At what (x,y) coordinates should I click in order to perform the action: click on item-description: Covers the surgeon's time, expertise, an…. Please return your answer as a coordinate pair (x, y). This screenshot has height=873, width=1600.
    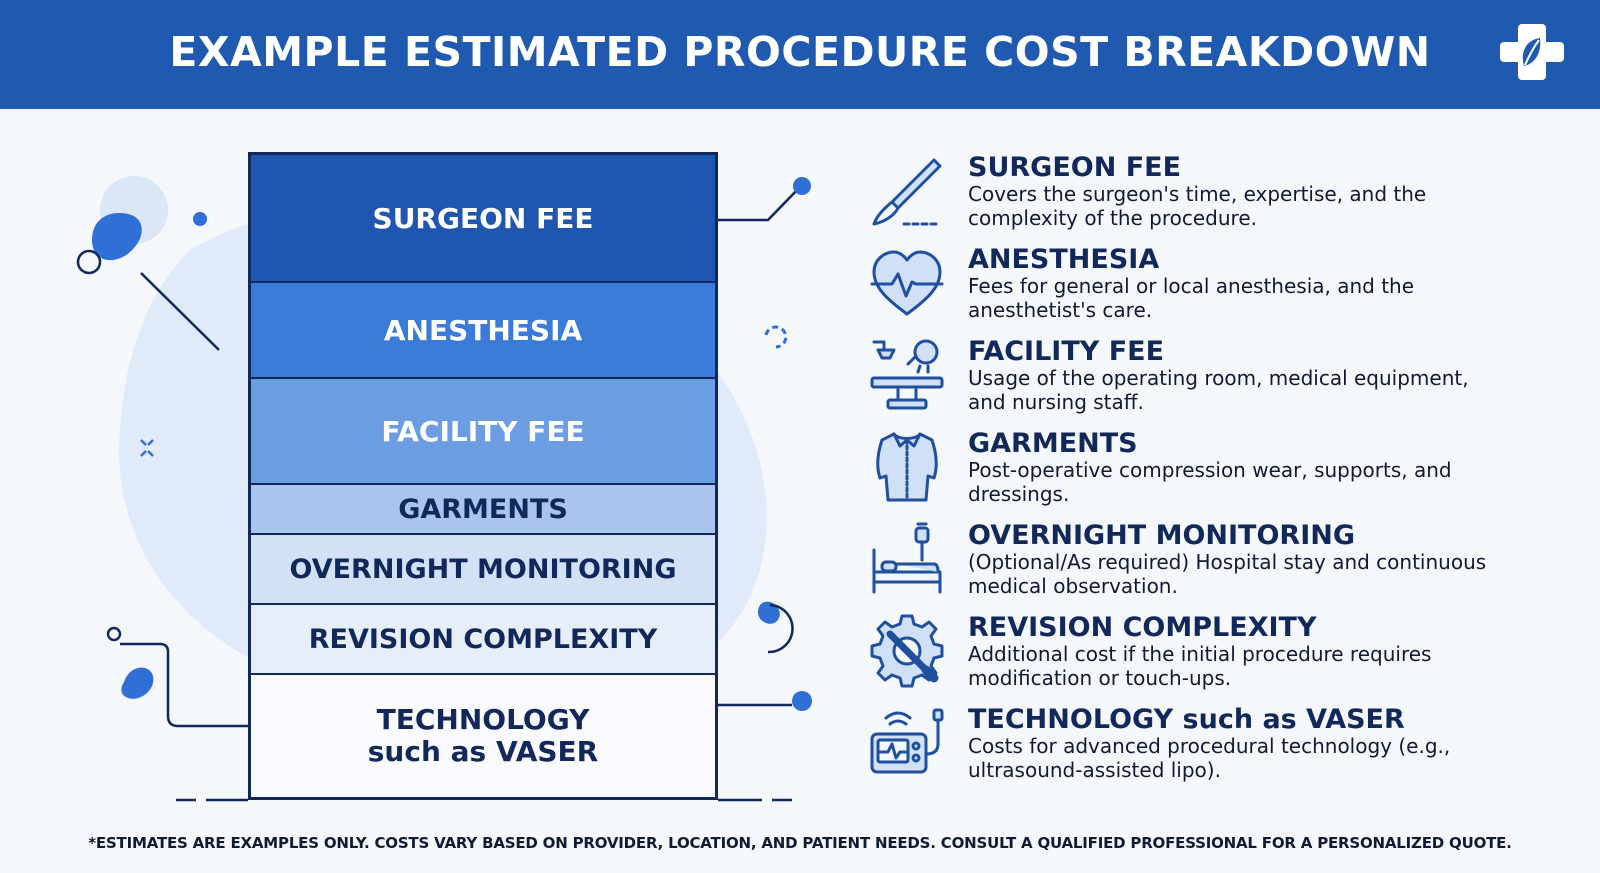
    Looking at the image, I should click on (1197, 206).